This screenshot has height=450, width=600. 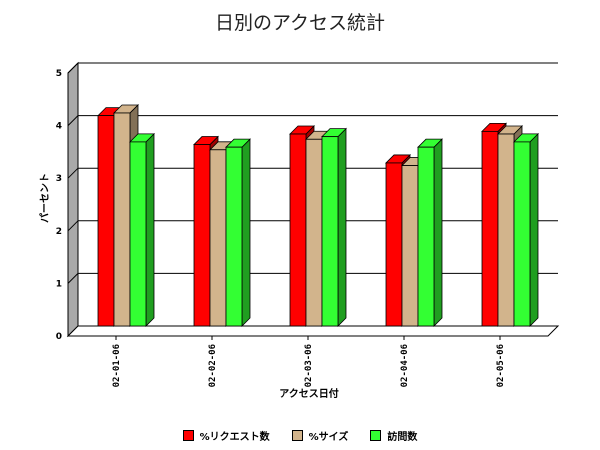 I want to click on x-tick-label: 02-03-06, so click(x=309, y=365).